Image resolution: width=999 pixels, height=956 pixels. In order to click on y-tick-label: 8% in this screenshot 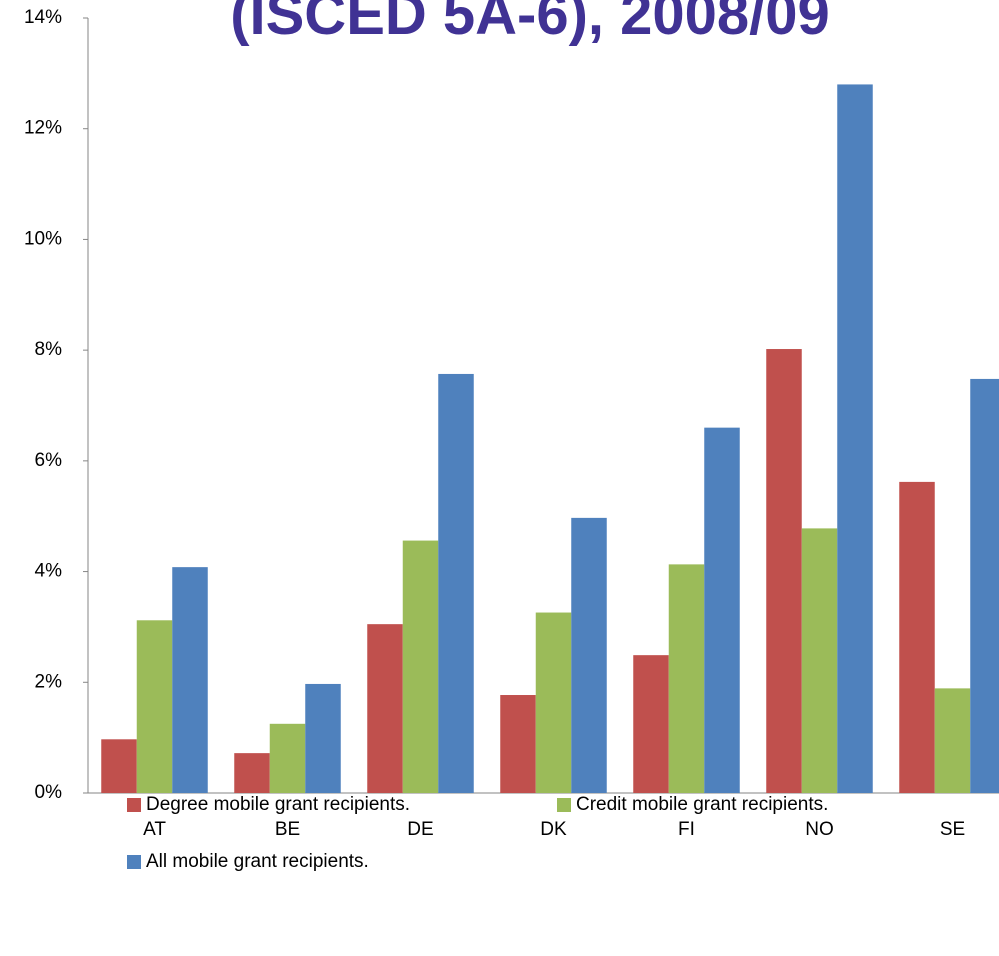, I will do `click(49, 349)`.